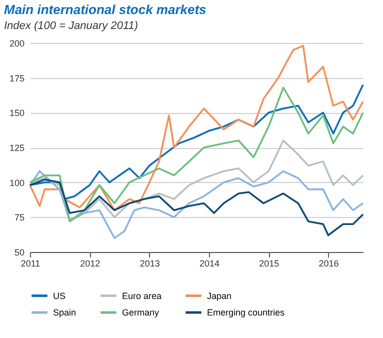 The width and height of the screenshot is (383, 338). Describe the element at coordinates (246, 313) in the screenshot. I see `legend-label: Emerging countries` at that location.